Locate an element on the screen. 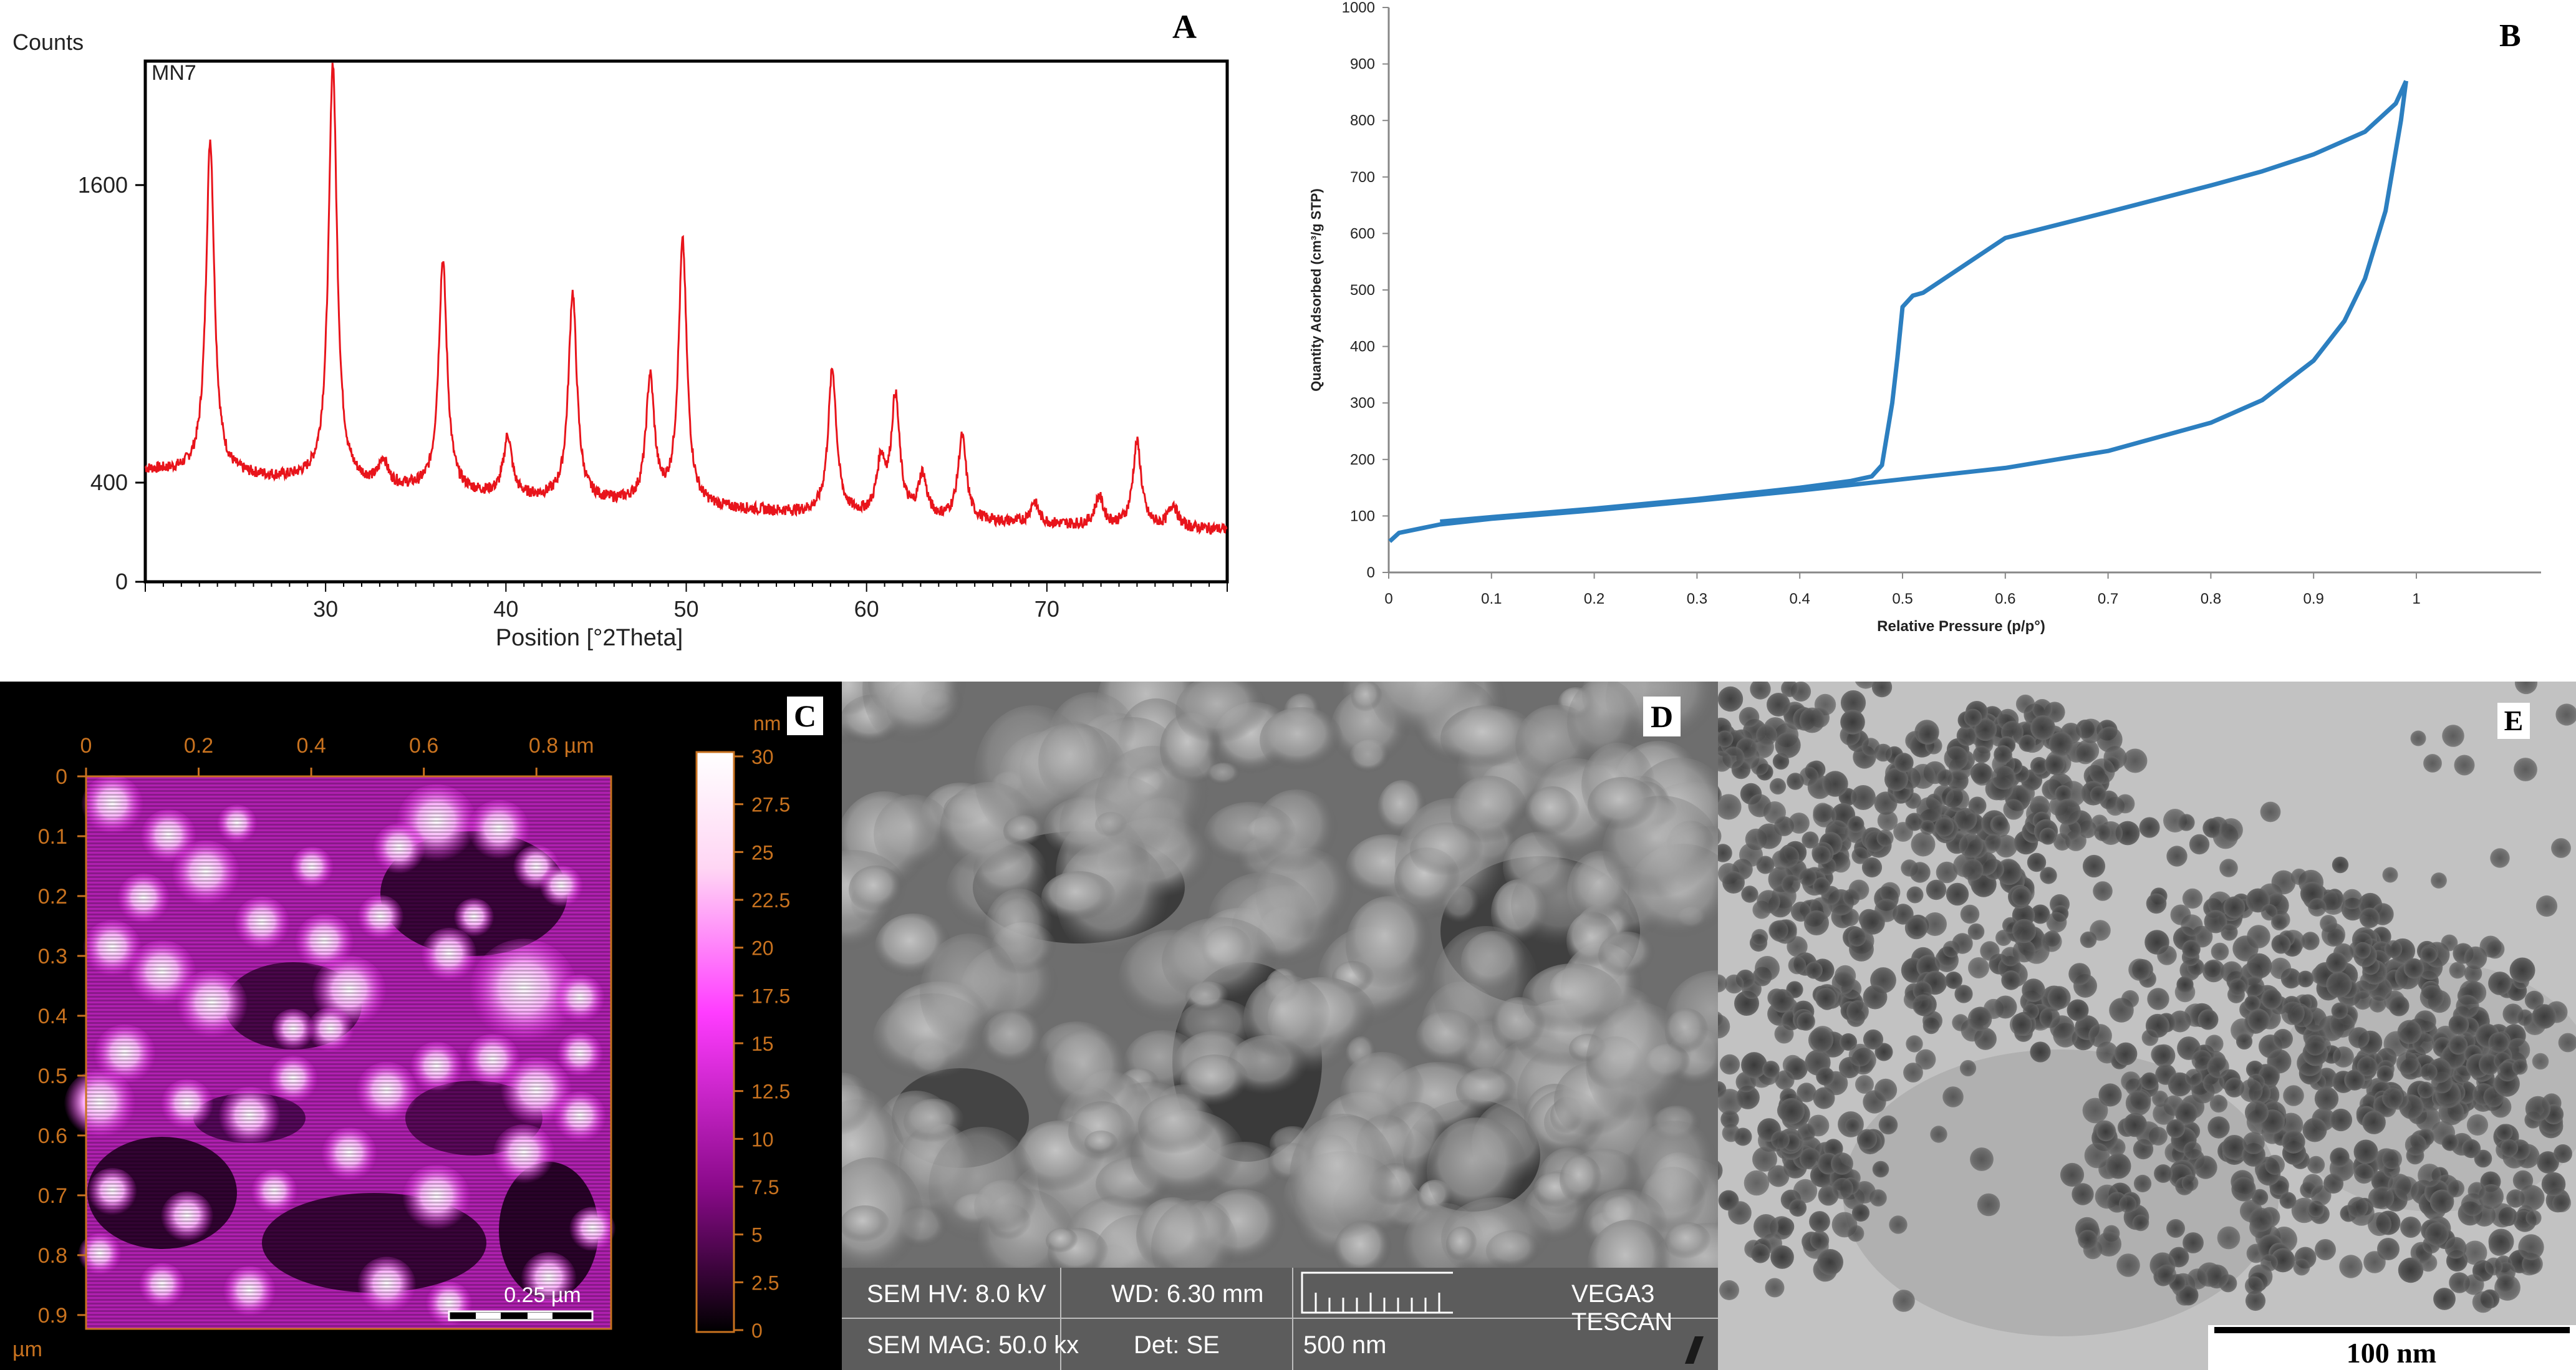  xrd-y-tick-label: 400 is located at coordinates (109, 483).